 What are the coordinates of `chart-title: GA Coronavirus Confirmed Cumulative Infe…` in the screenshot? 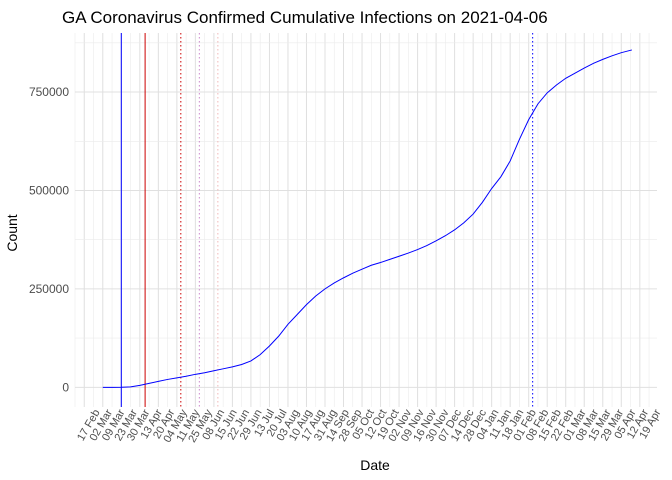 It's located at (305, 17).